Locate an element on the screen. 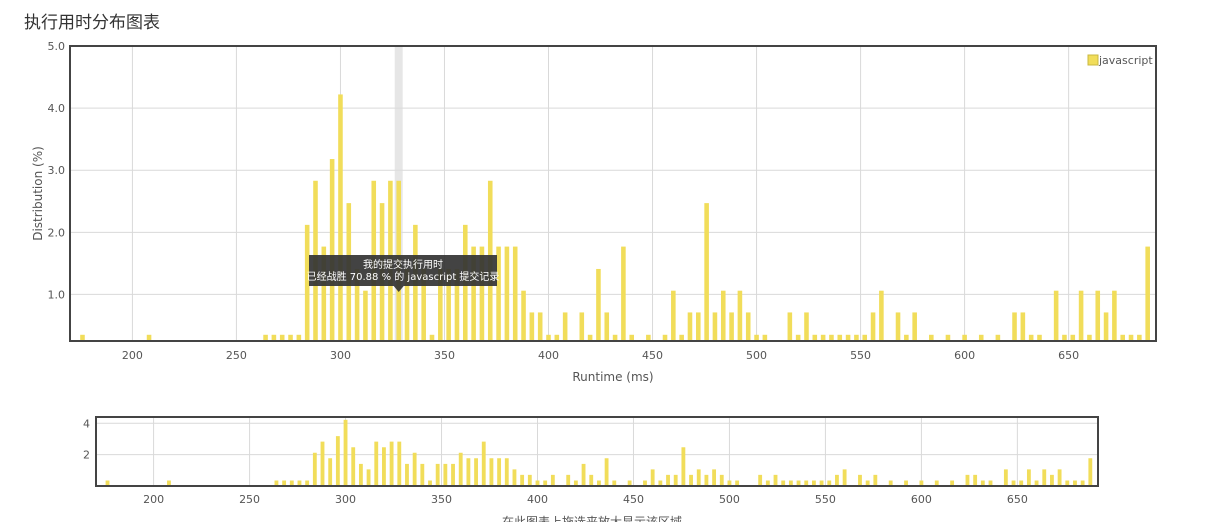 The height and width of the screenshot is (522, 1209). y-tick-label: 1.0 is located at coordinates (57, 294).